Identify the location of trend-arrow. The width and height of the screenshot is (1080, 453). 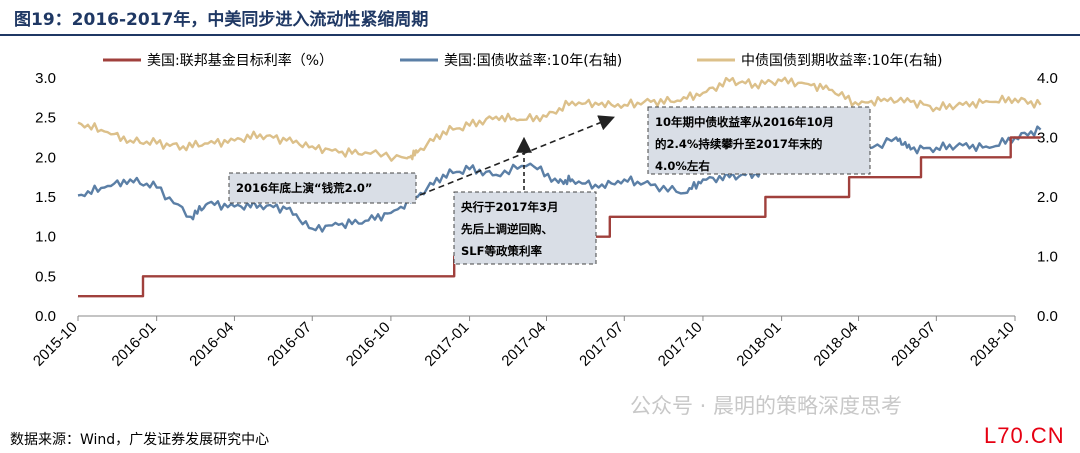
(517, 155).